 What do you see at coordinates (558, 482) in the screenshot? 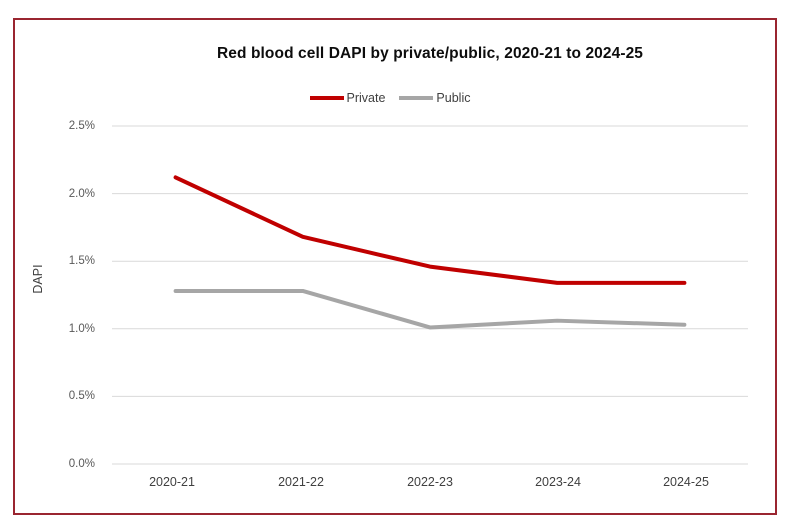
I see `x-tick-label: 2023-24` at bounding box center [558, 482].